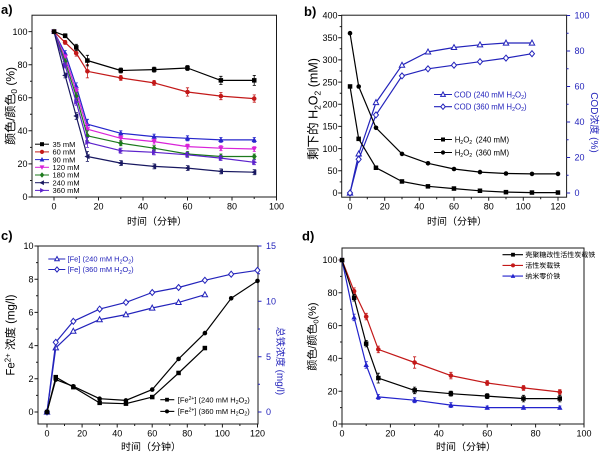 The height and width of the screenshot is (455, 600). I want to click on svg-text: (360 mM), so click(492, 152).